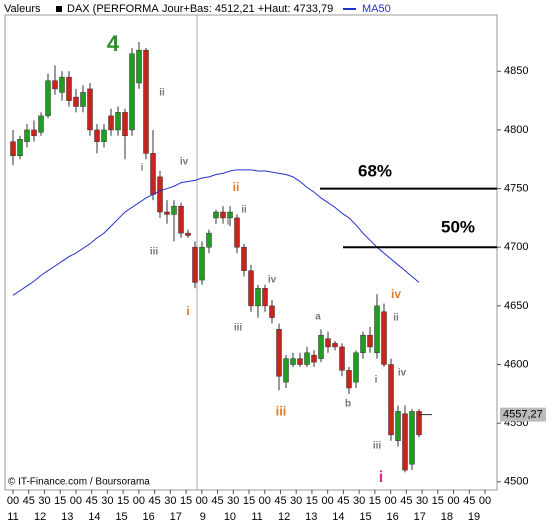 Image resolution: width=553 pixels, height=529 pixels. What do you see at coordinates (256, 517) in the screenshot?
I see `day-label: 11` at bounding box center [256, 517].